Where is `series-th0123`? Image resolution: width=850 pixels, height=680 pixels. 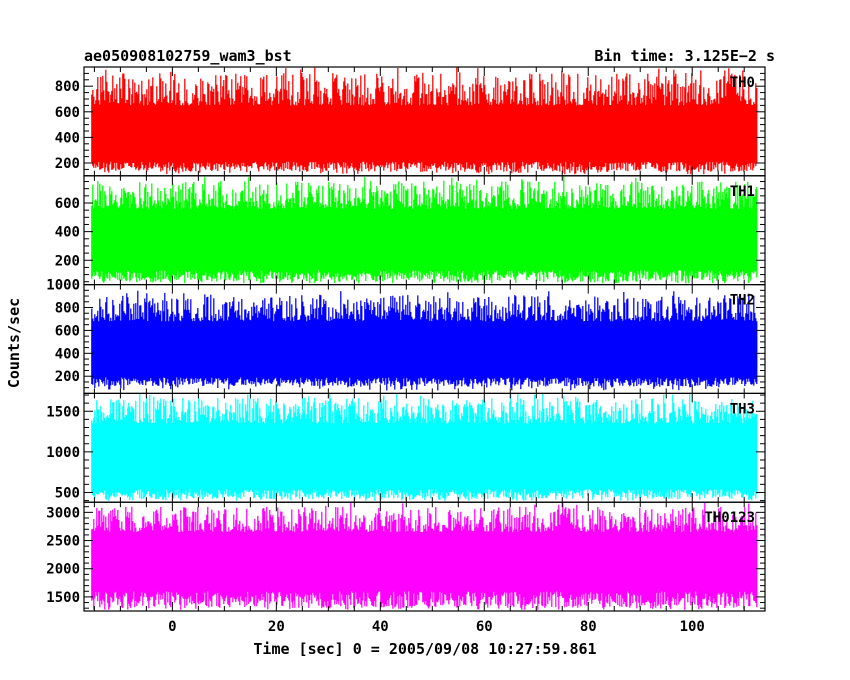 series-th0123 is located at coordinates (424, 556).